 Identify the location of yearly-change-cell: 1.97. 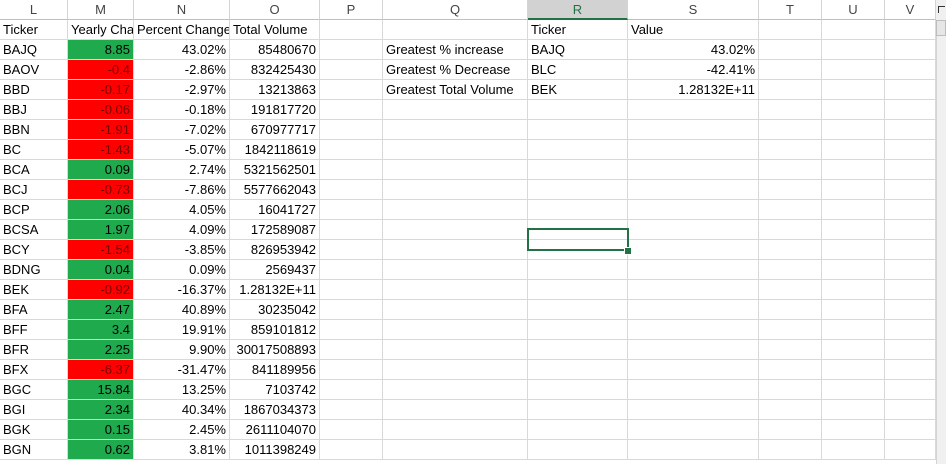
(101, 230).